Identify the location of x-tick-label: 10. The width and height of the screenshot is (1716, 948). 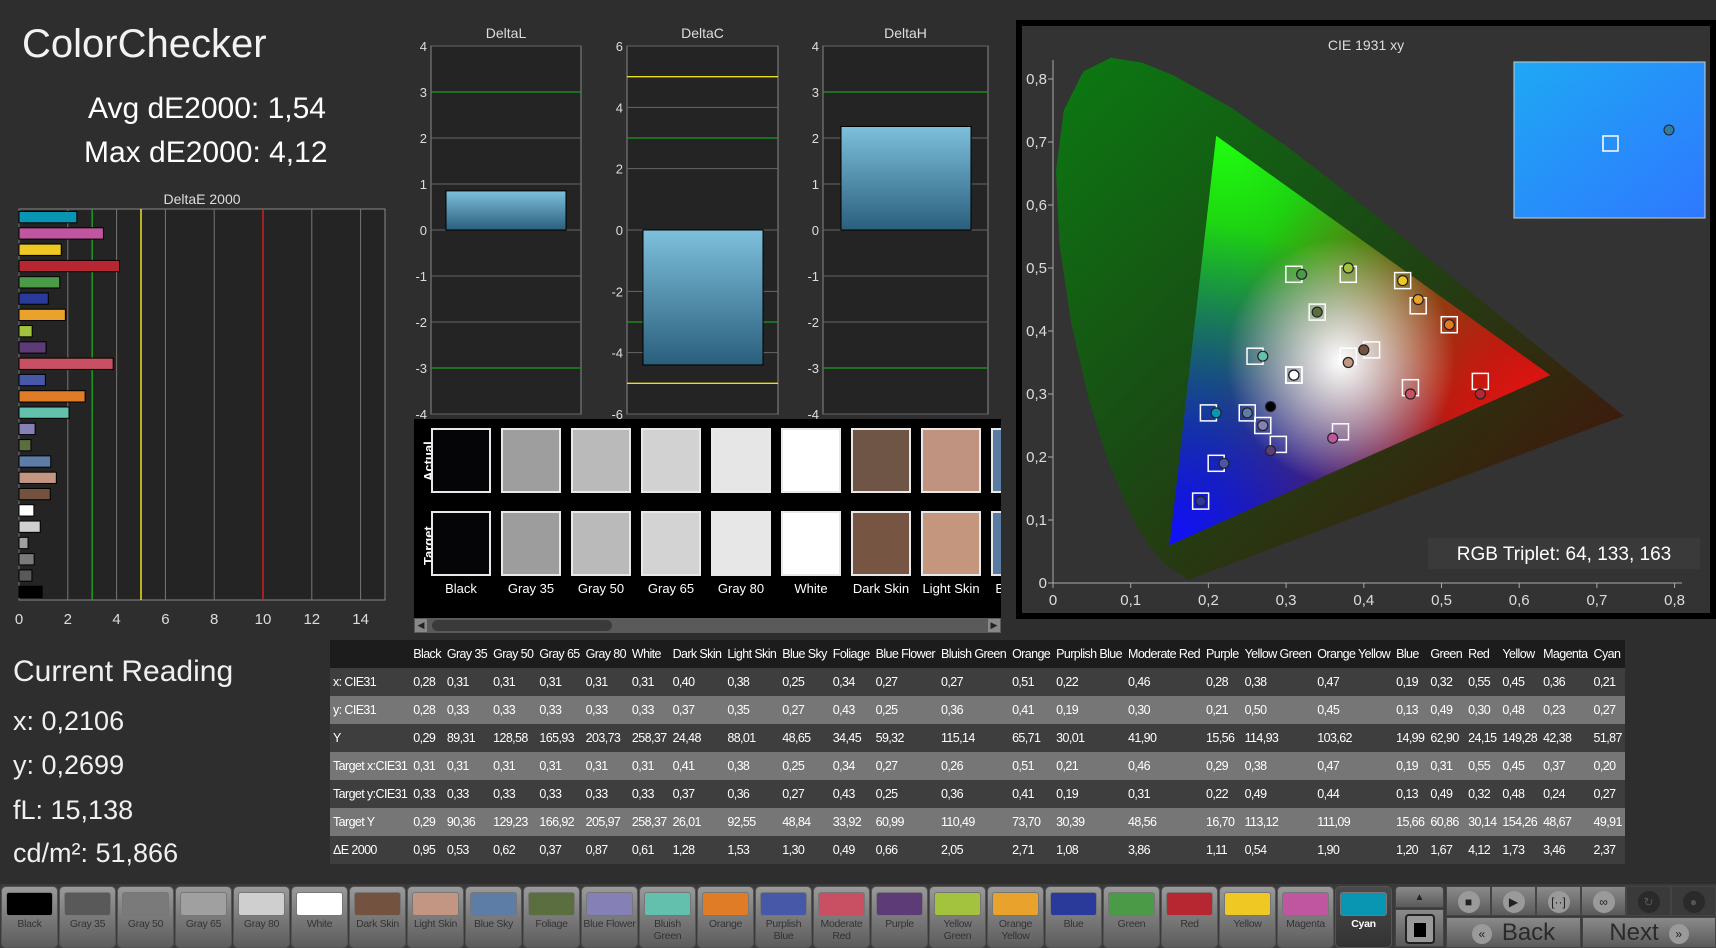
(263, 619).